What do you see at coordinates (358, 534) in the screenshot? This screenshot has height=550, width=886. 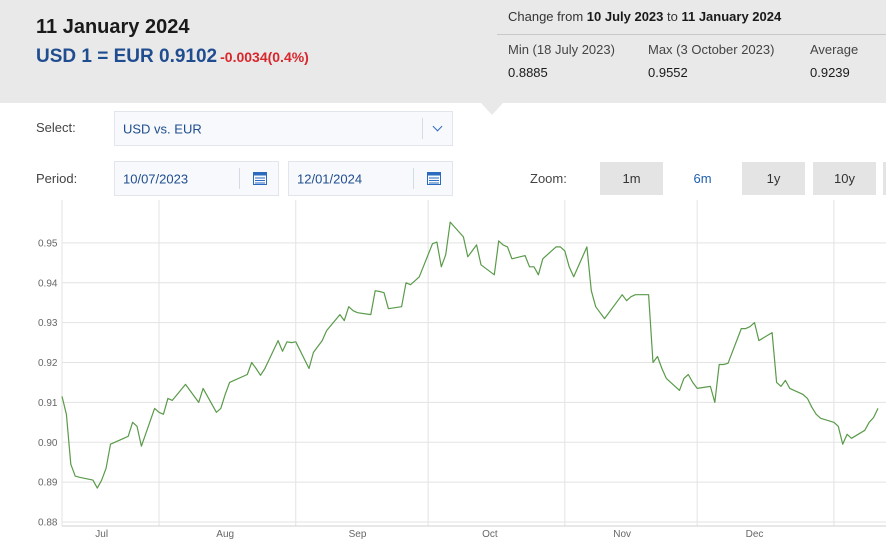 I see `x-tick-label: Sep` at bounding box center [358, 534].